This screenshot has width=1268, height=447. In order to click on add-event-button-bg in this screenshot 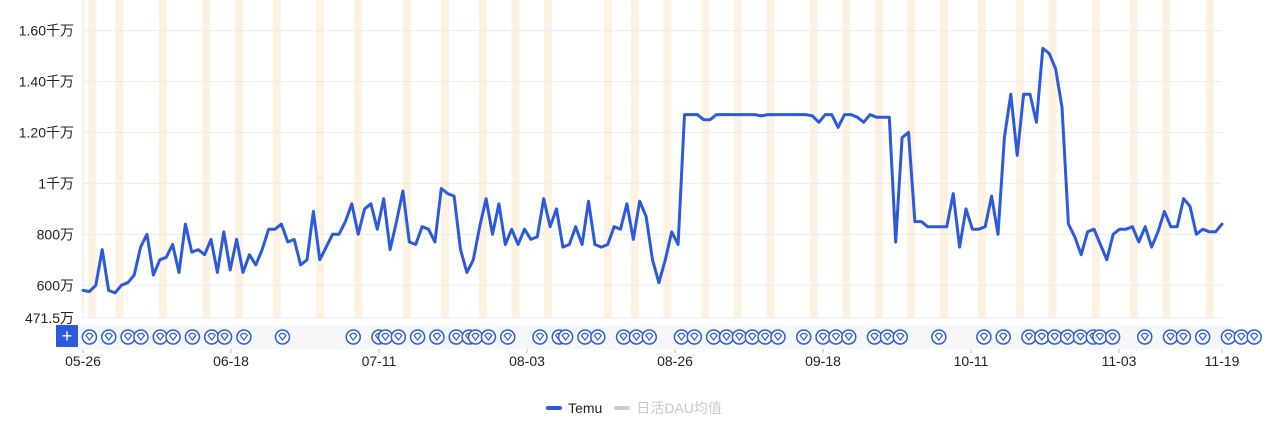, I will do `click(67, 336)`.